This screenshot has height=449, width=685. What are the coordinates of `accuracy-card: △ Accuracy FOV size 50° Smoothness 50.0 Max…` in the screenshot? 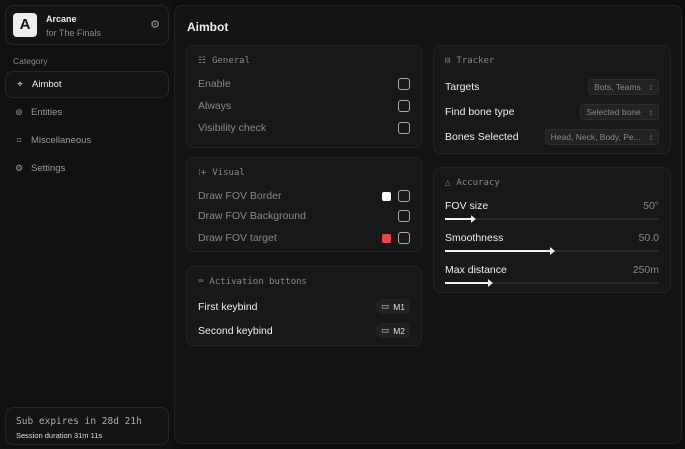 It's located at (552, 230).